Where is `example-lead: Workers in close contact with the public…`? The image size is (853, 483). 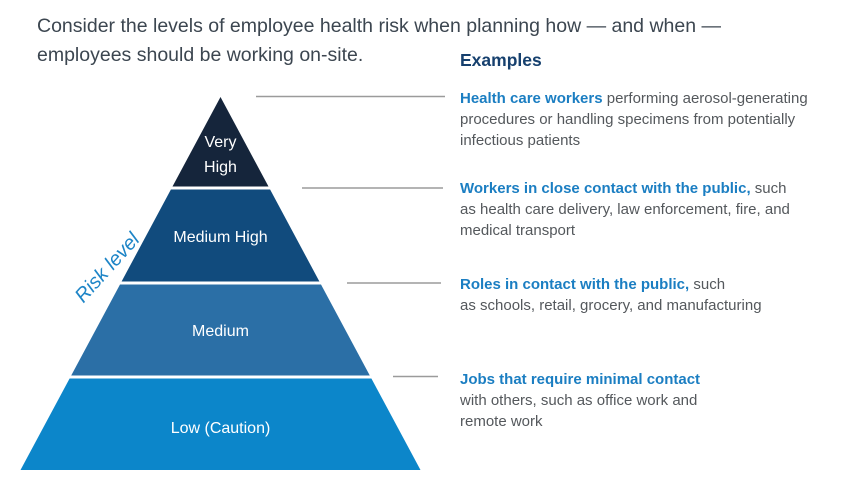
example-lead: Workers in close contact with the public… is located at coordinates (605, 188).